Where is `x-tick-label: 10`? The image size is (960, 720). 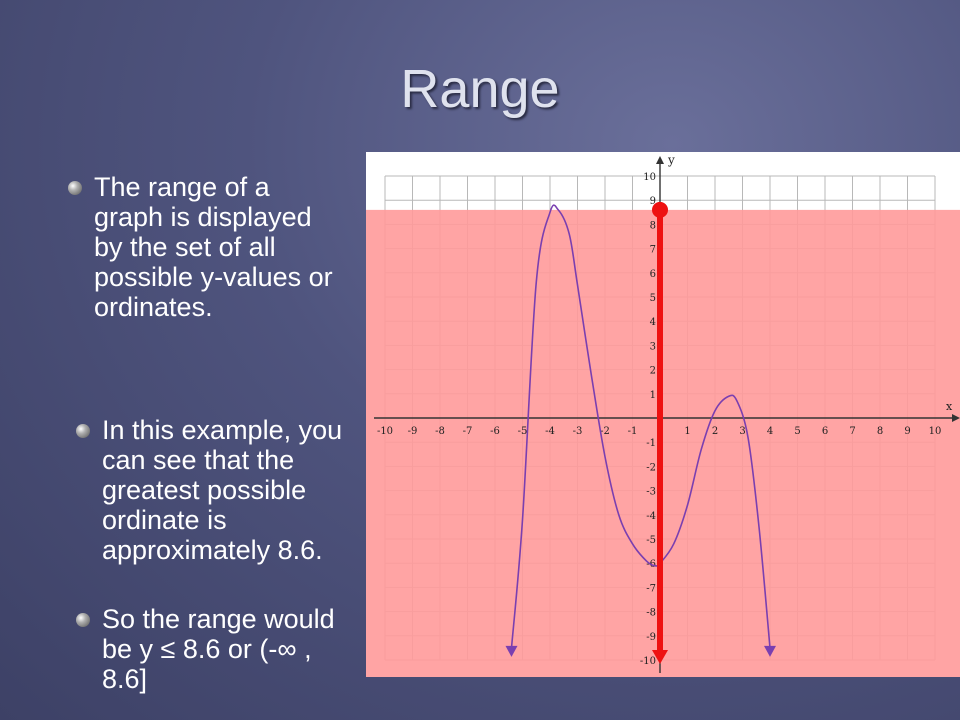
x-tick-label: 10 is located at coordinates (935, 431).